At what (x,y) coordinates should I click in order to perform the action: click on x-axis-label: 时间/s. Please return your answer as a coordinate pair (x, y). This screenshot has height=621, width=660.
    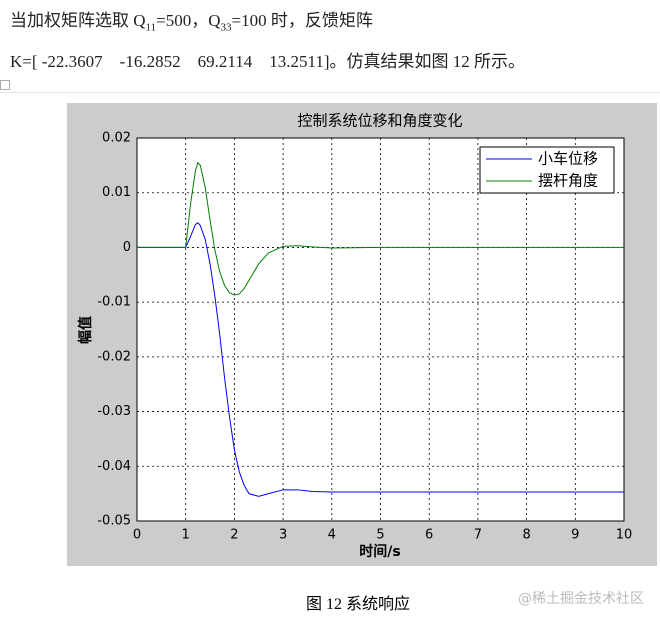
    Looking at the image, I should click on (379, 551).